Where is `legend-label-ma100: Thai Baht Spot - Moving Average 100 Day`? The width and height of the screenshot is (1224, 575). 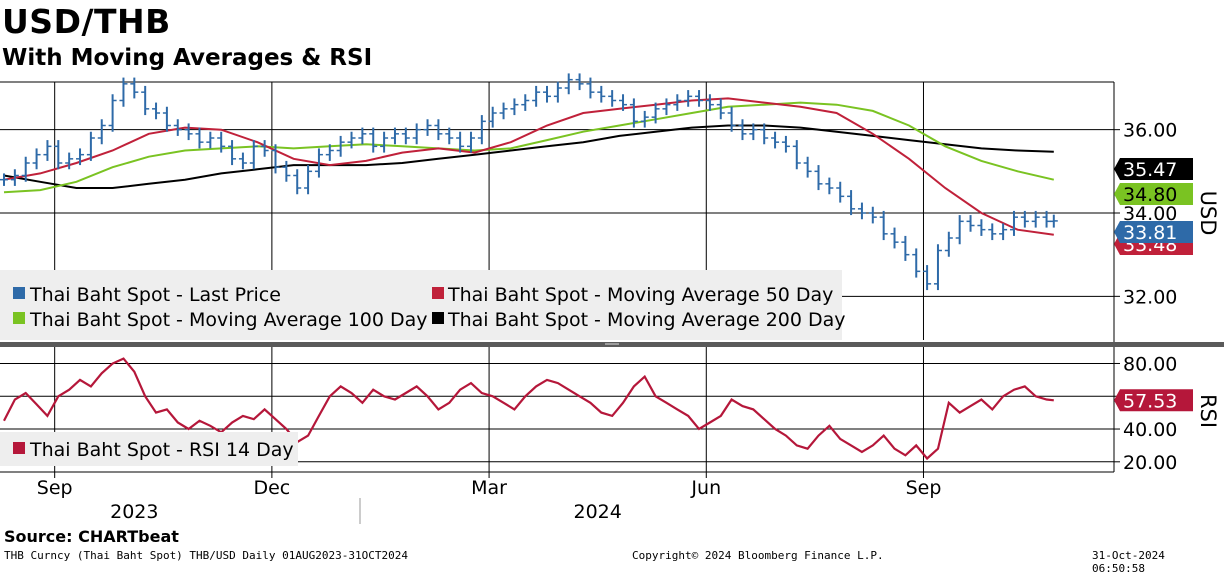 legend-label-ma100: Thai Baht Spot - Moving Average 100 Day is located at coordinates (228, 320).